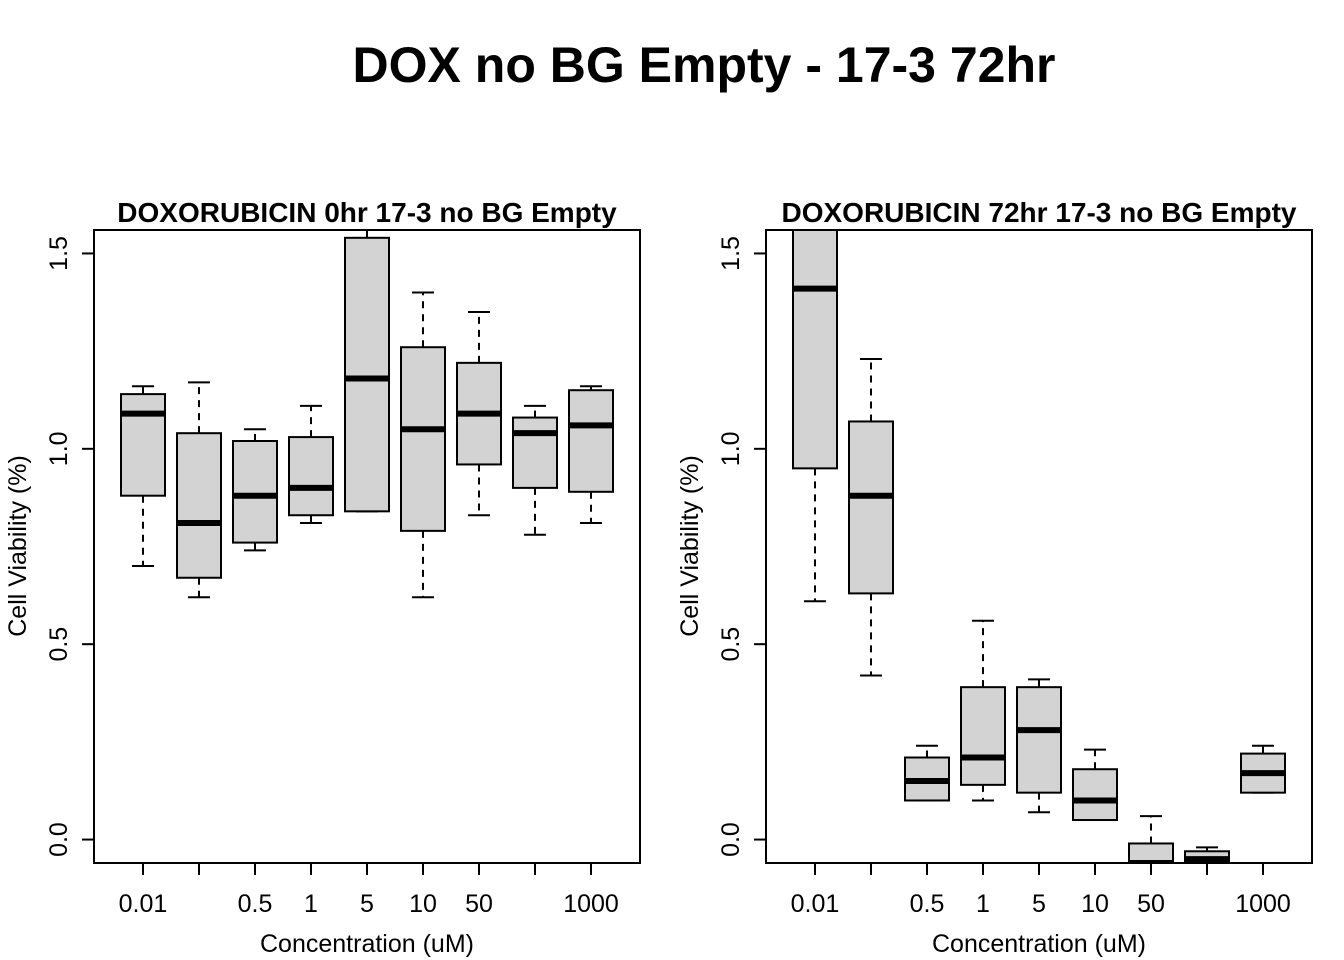 The height and width of the screenshot is (960, 1344). Describe the element at coordinates (704, 65) in the screenshot. I see `figure-title: DOX no BG Empty - 17-3 72hr` at that location.